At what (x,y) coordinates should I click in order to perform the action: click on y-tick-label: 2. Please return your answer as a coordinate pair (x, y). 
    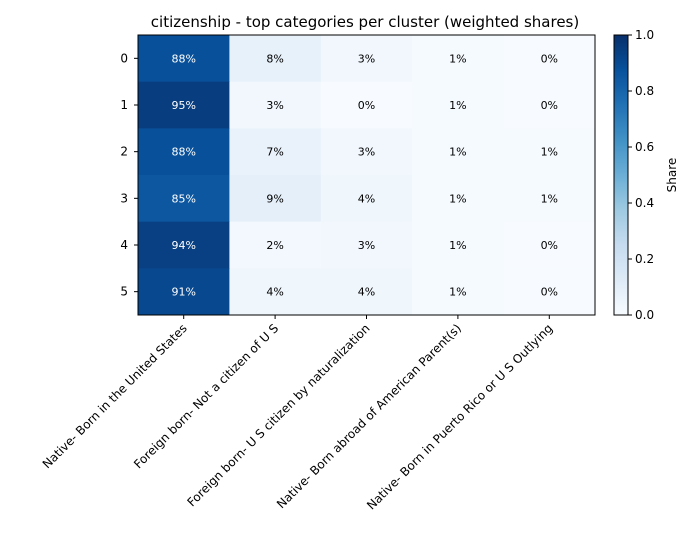
    Looking at the image, I should click on (124, 152).